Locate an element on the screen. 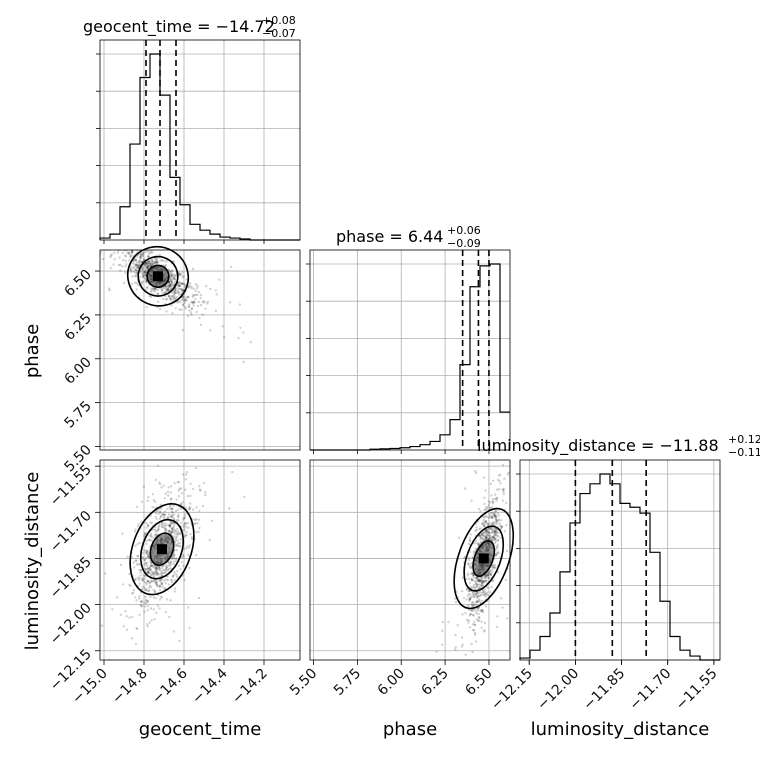  ylabel-luminosity-distance: luminosity_distance is located at coordinates (32, 561).